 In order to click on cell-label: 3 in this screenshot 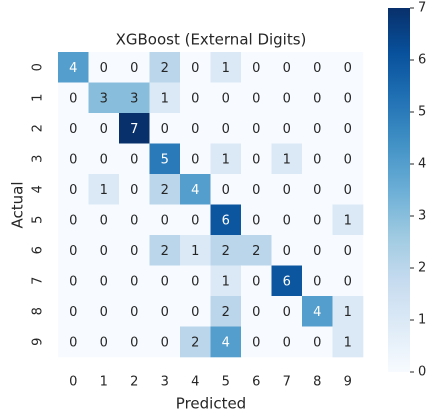, I will do `click(134, 98)`.